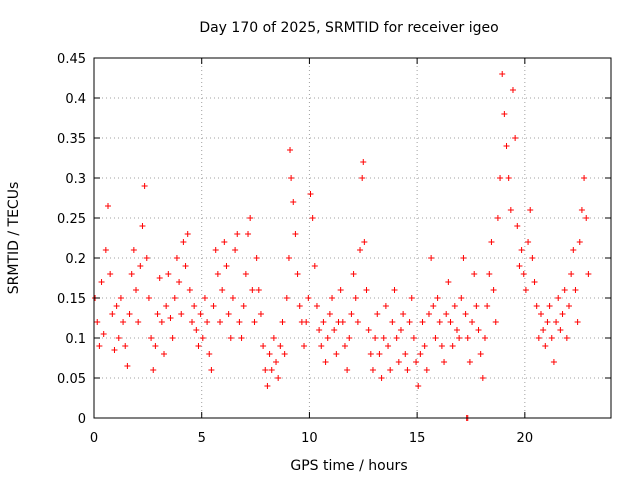 The image size is (640, 480). I want to click on y-tick-label: 0.2, so click(75, 259).